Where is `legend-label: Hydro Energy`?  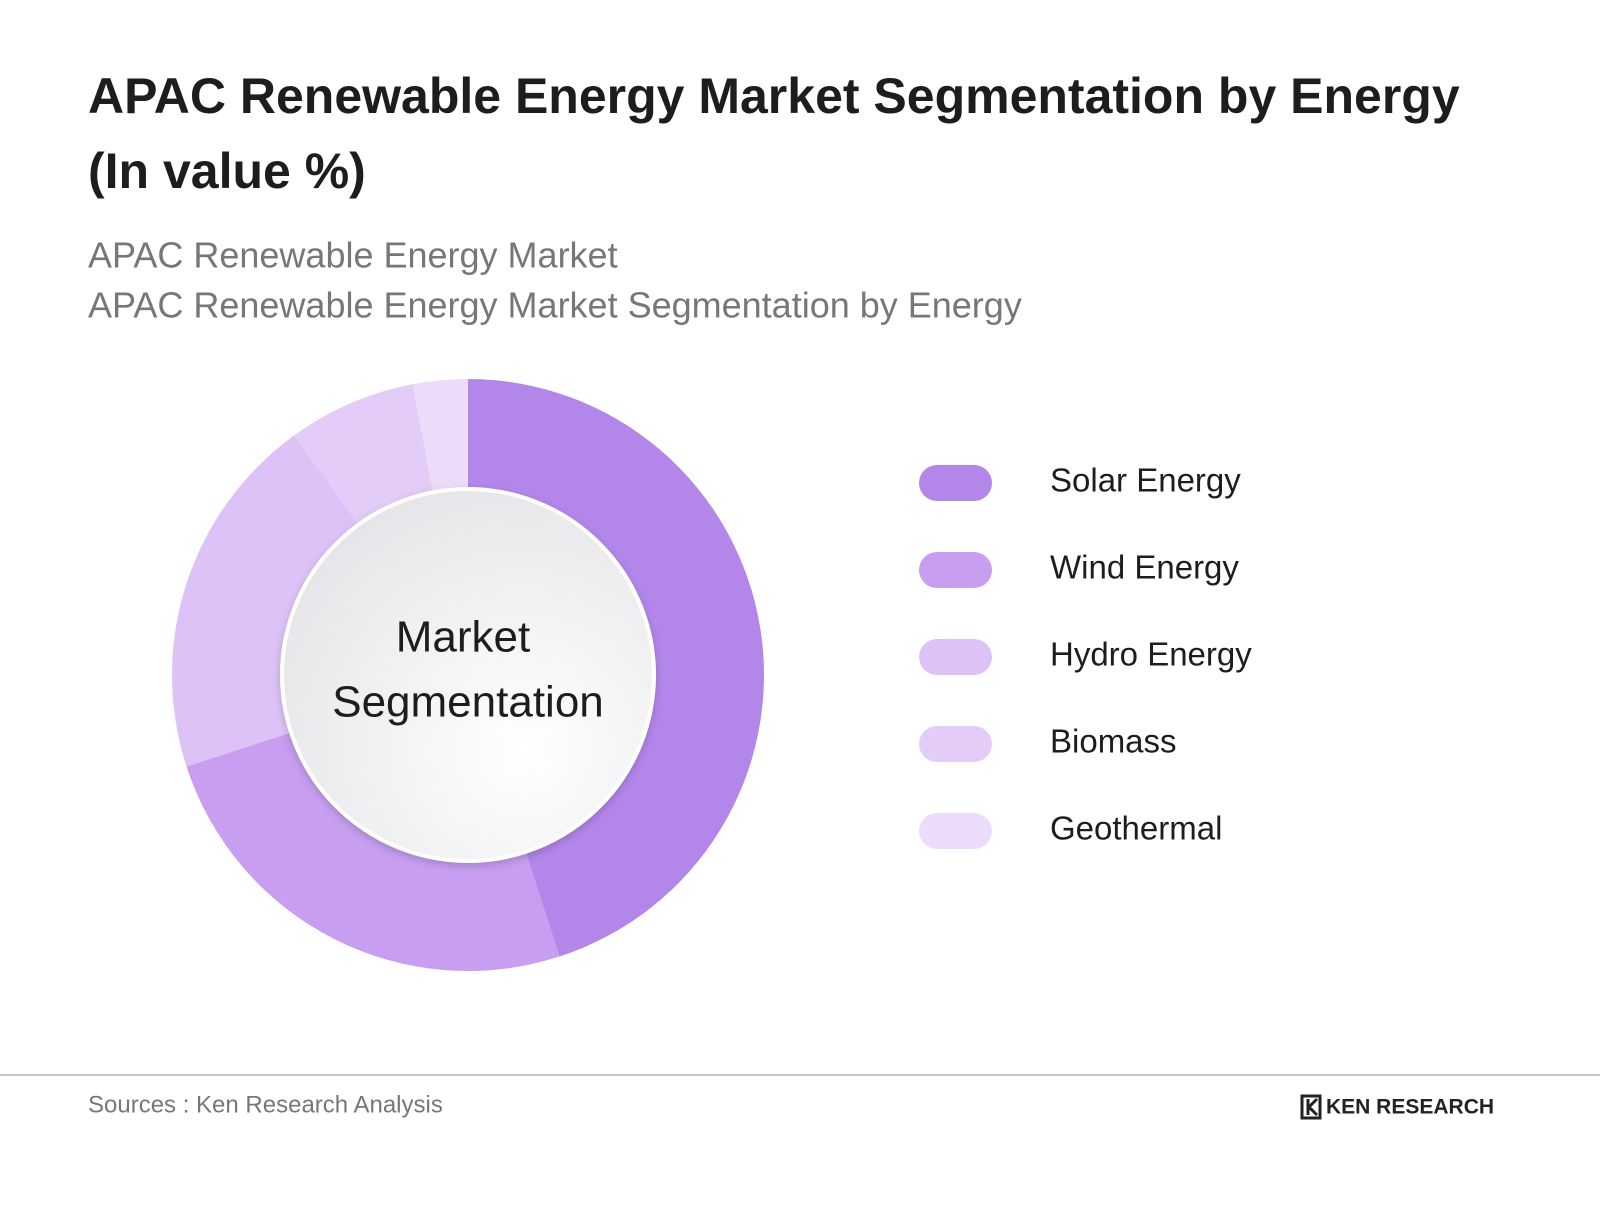 legend-label: Hydro Energy is located at coordinates (1151, 654).